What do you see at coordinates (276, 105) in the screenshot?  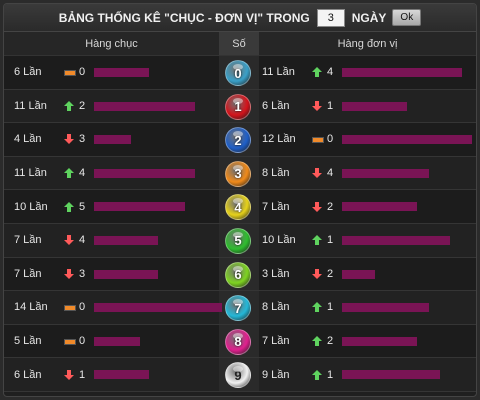 I see `units-count: 6 Lần` at bounding box center [276, 105].